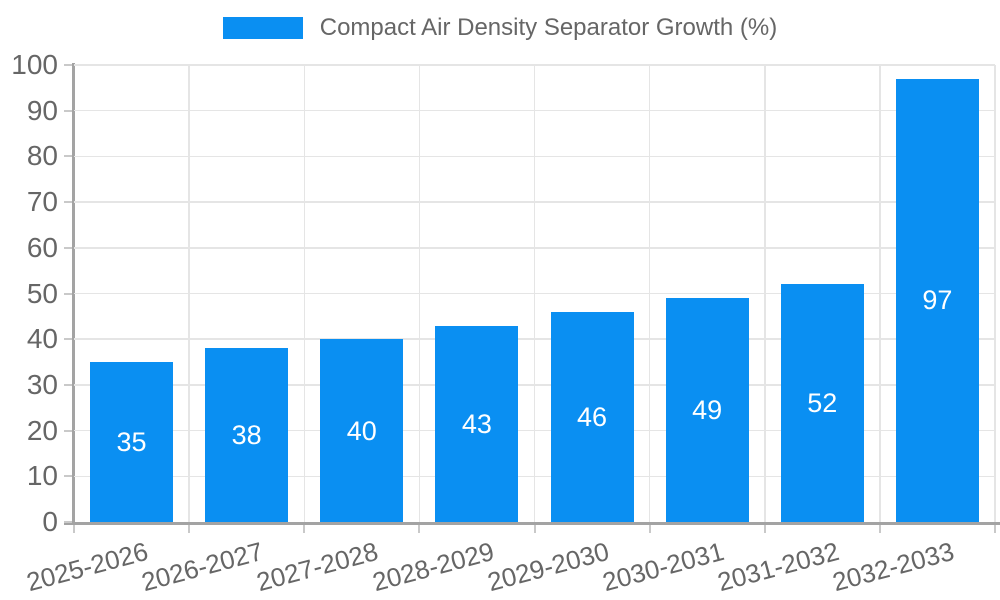 The width and height of the screenshot is (1000, 600). Describe the element at coordinates (42, 430) in the screenshot. I see `y-axis-label: 20` at that location.